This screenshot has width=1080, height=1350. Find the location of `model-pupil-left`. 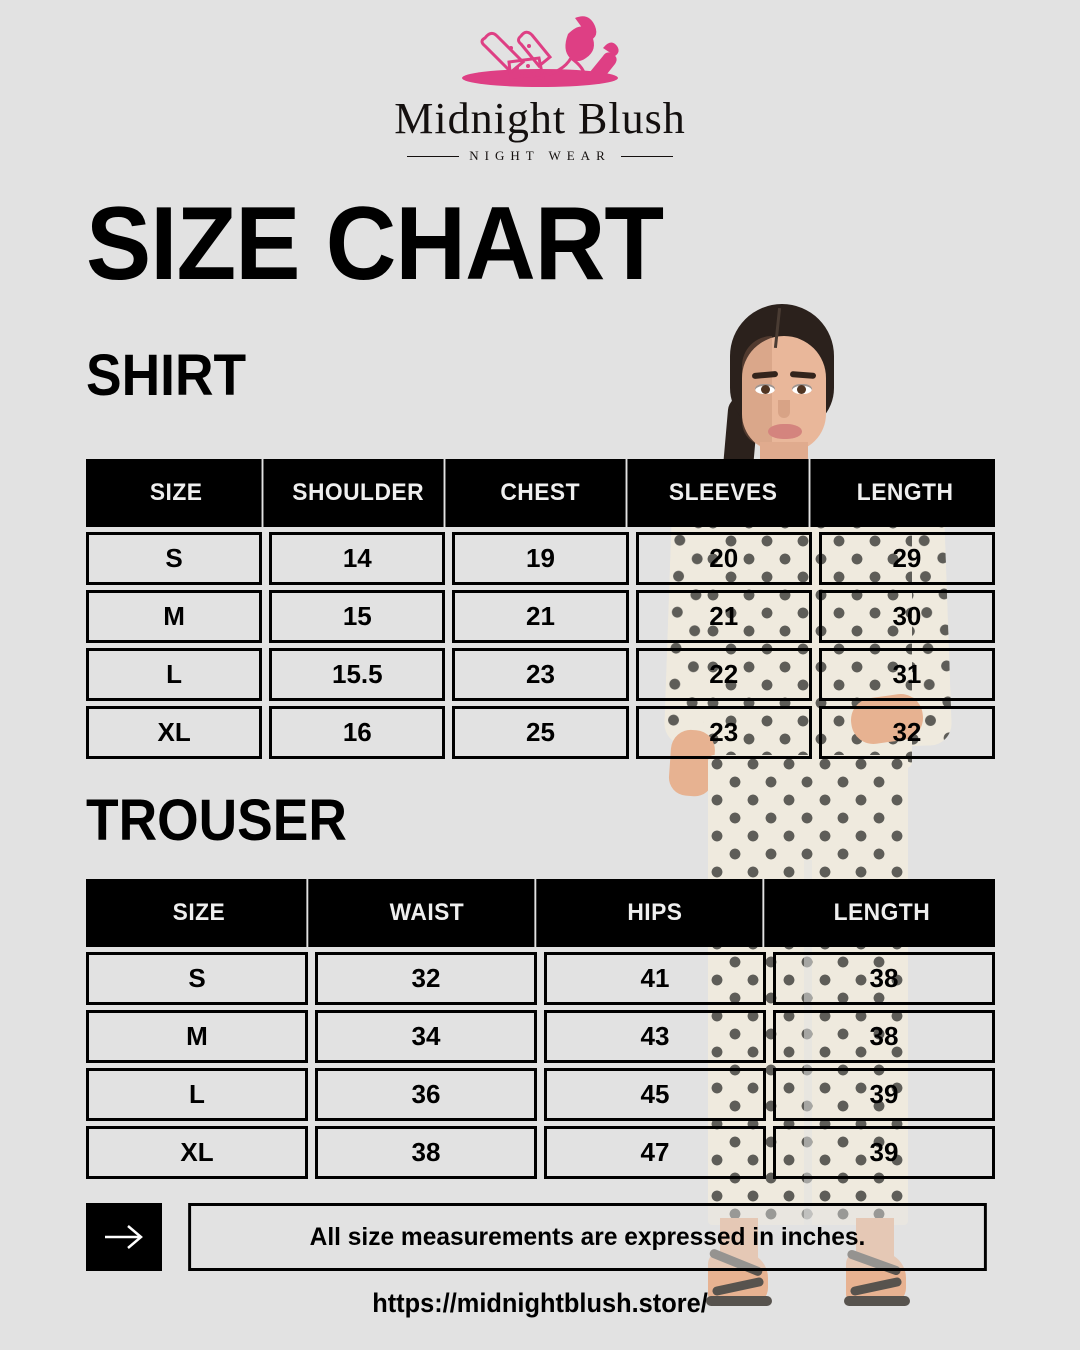

model-pupil-left is located at coordinates (765, 389).